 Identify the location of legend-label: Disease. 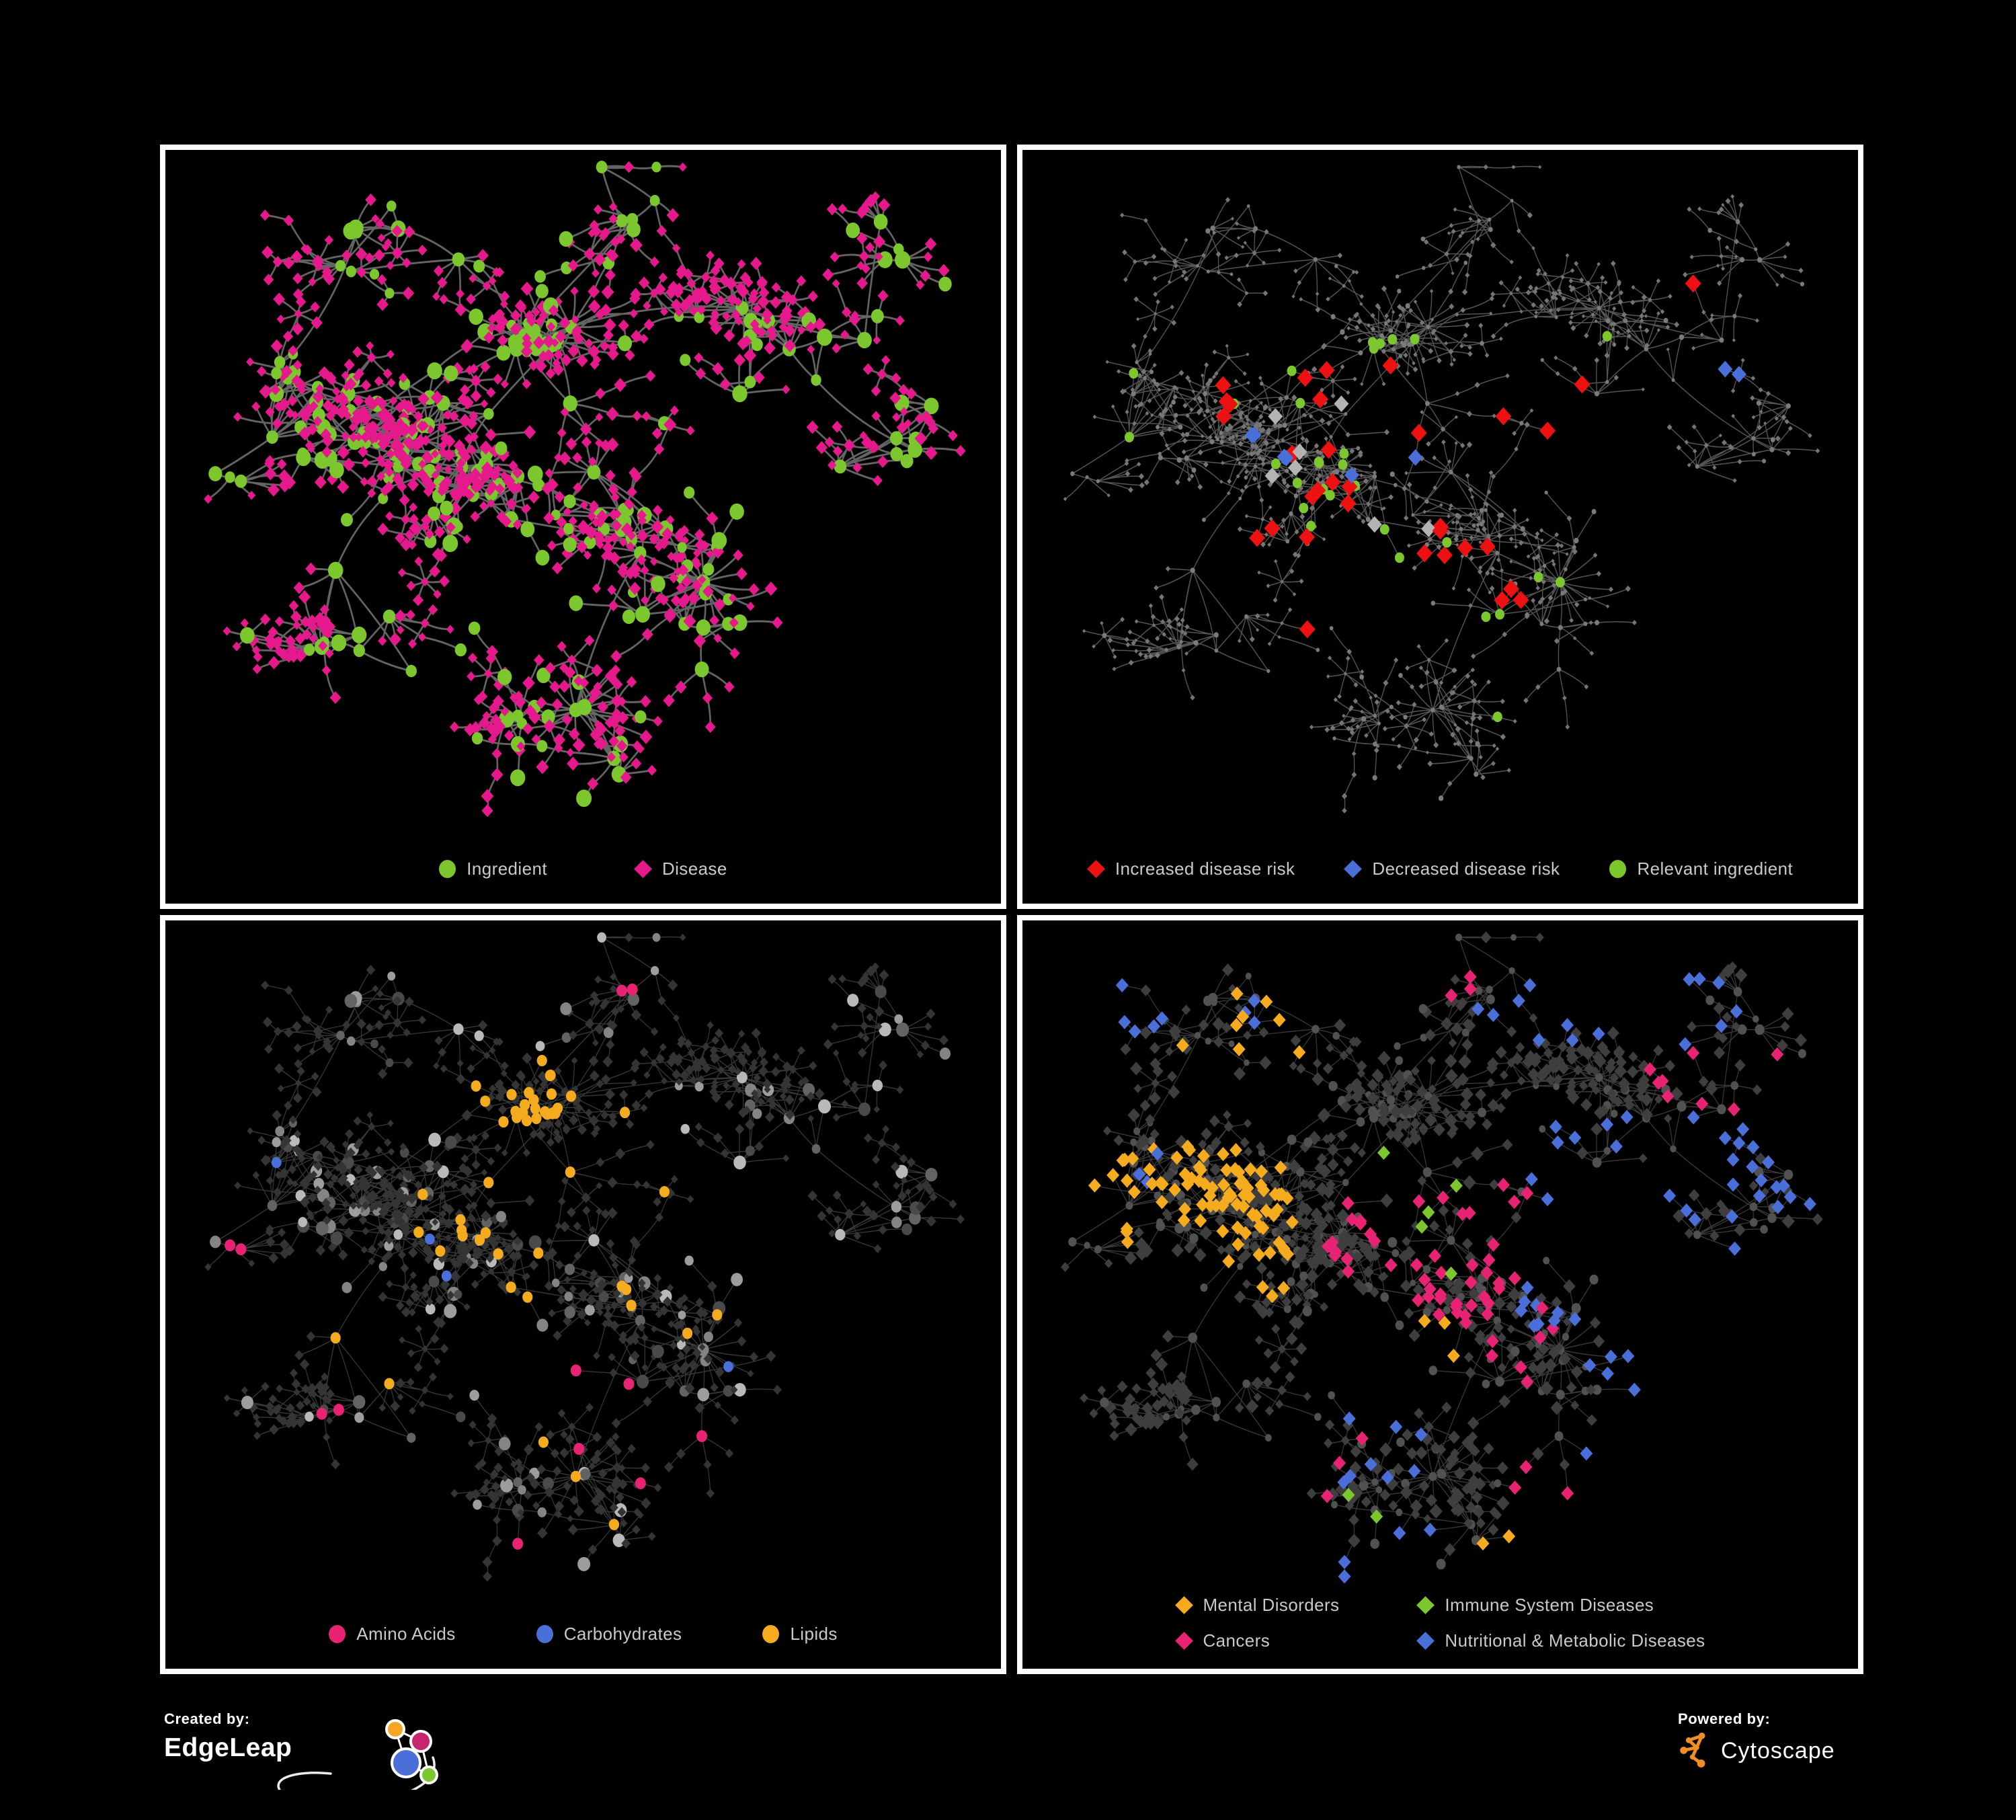
(694, 869).